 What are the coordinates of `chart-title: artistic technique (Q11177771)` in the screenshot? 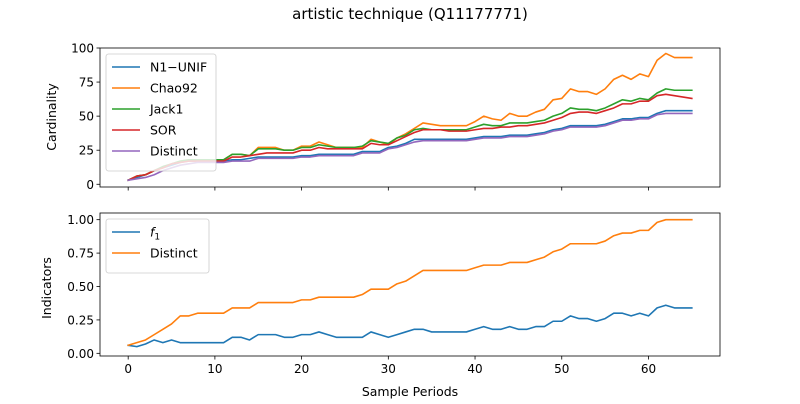 It's located at (410, 14).